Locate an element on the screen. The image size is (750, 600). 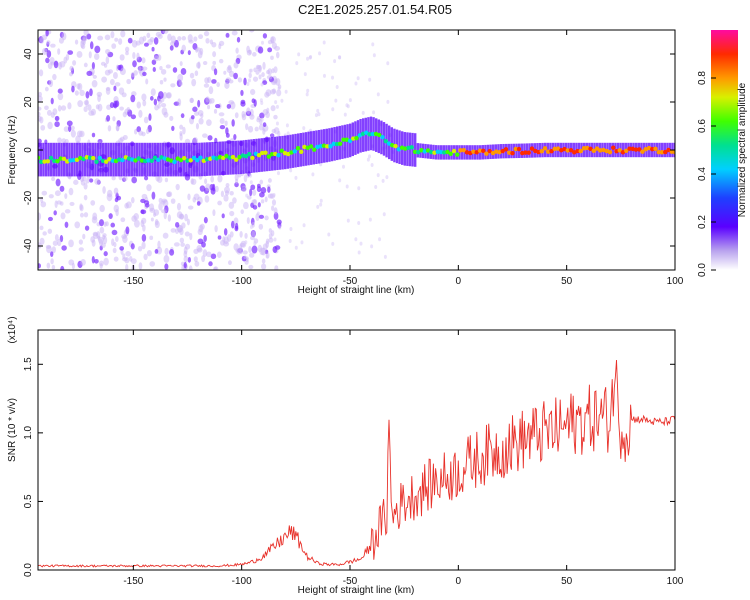
snr-xtick-label: -50 is located at coordinates (350, 581).